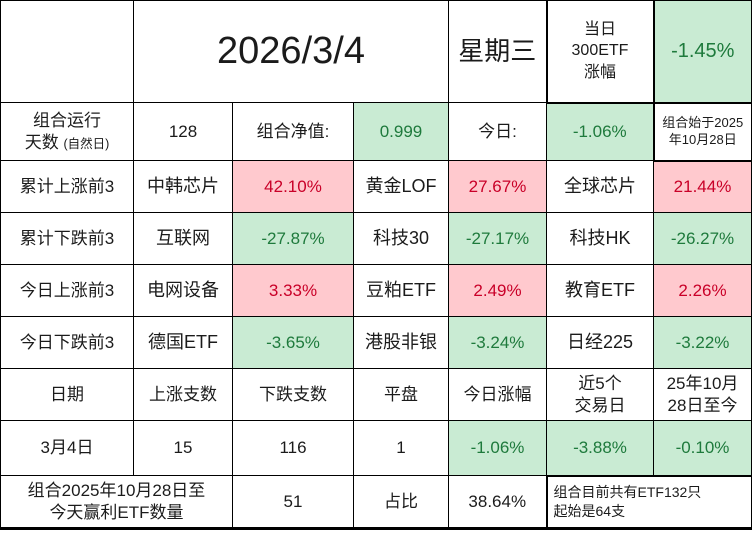 Image resolution: width=753 pixels, height=538 pixels. I want to click on cell-etf-value: 2.26%, so click(702, 290).